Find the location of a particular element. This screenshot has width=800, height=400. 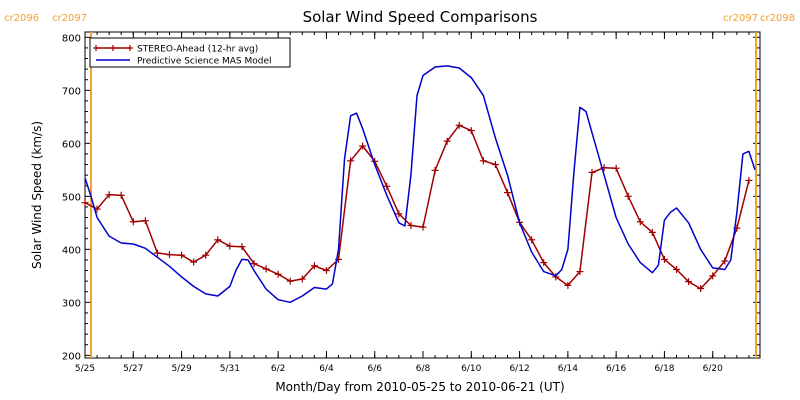

y-tick-label: 400 is located at coordinates (71, 250).